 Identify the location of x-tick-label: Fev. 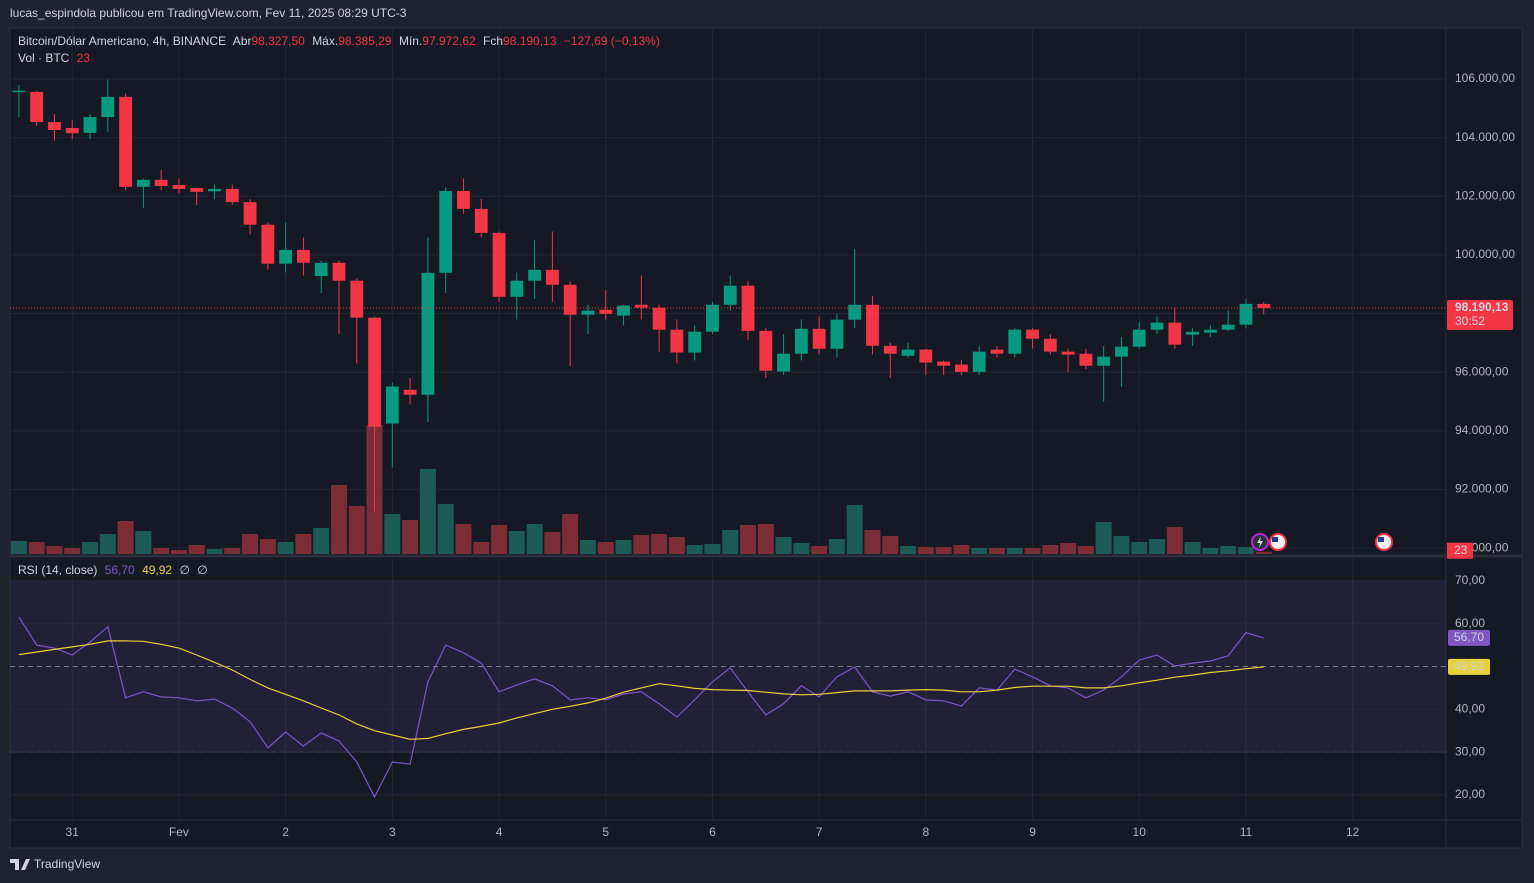
(179, 832).